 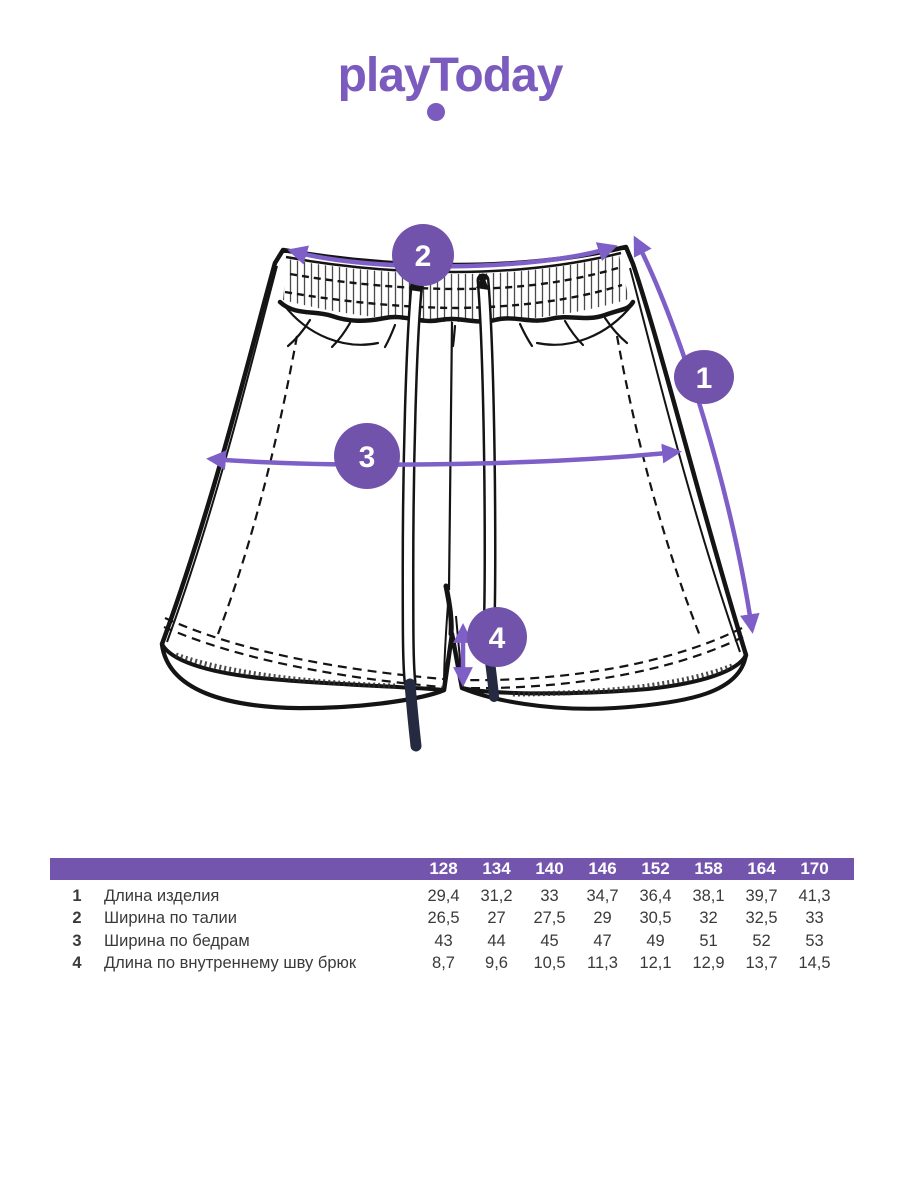 What do you see at coordinates (602, 868) in the screenshot?
I see `size-column-header: 146` at bounding box center [602, 868].